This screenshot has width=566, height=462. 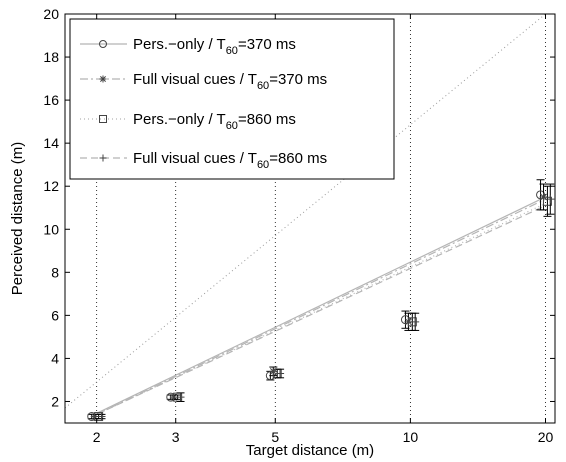 I want to click on x-tick-label: 5, so click(x=275, y=437).